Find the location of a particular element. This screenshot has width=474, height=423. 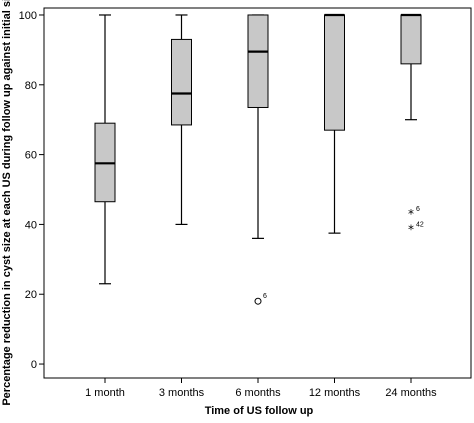

box-group-24-months: * 6* 42 is located at coordinates (412, 125).